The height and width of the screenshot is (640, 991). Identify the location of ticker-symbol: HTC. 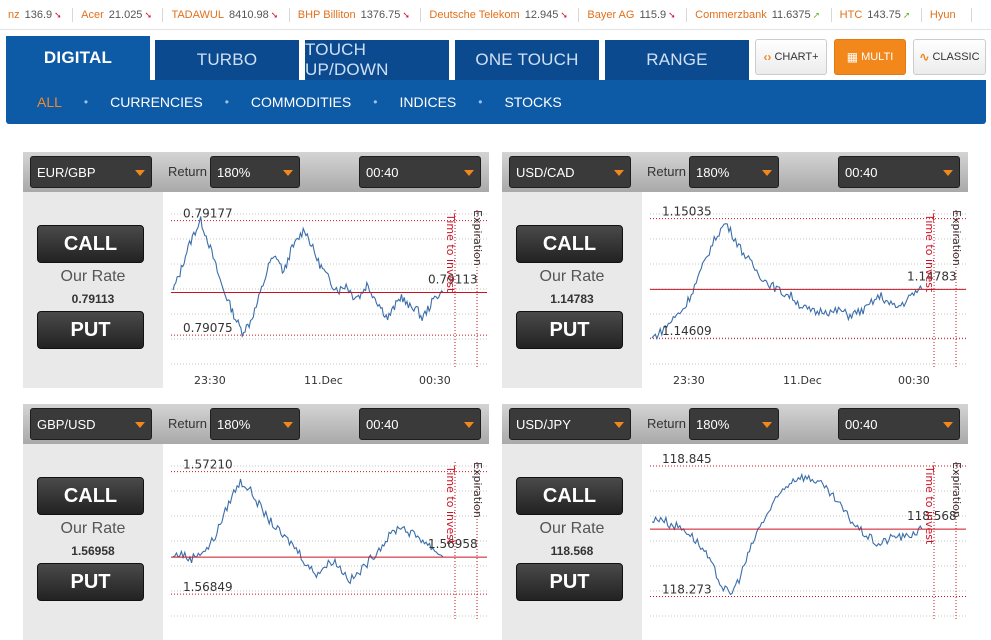
(851, 14).